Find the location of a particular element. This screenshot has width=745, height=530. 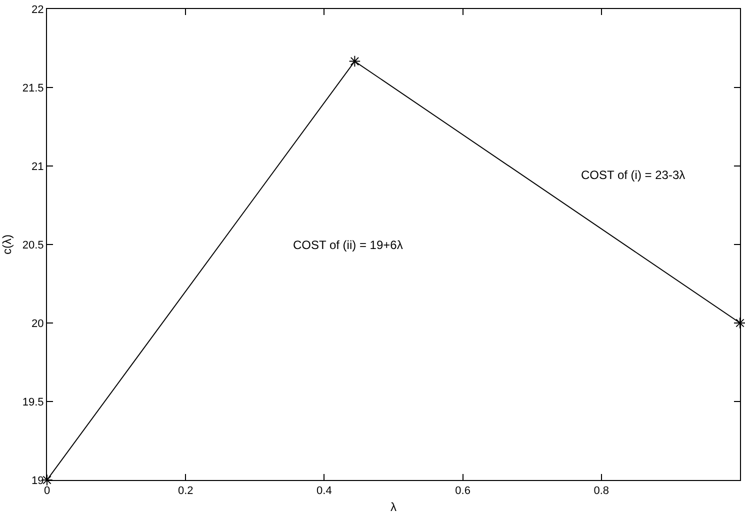

x-tick-label: 0 is located at coordinates (47, 491).